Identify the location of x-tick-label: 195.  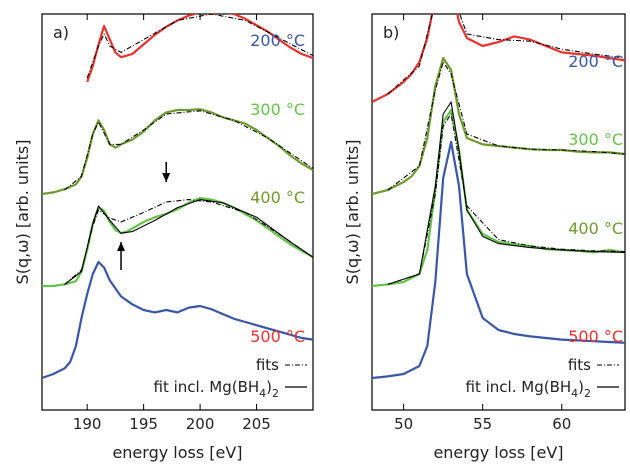
(143, 424).